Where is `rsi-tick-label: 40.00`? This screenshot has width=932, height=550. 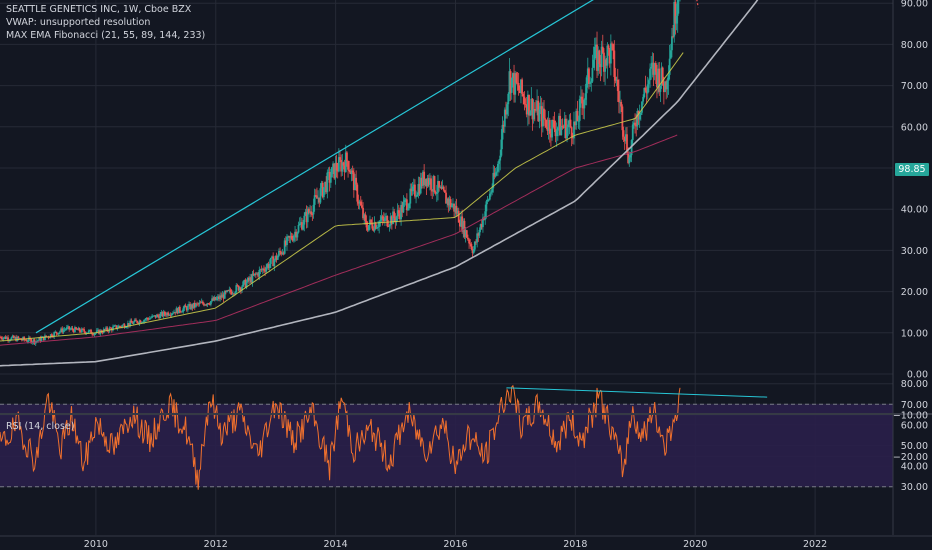 rsi-tick-label: 40.00 is located at coordinates (914, 467).